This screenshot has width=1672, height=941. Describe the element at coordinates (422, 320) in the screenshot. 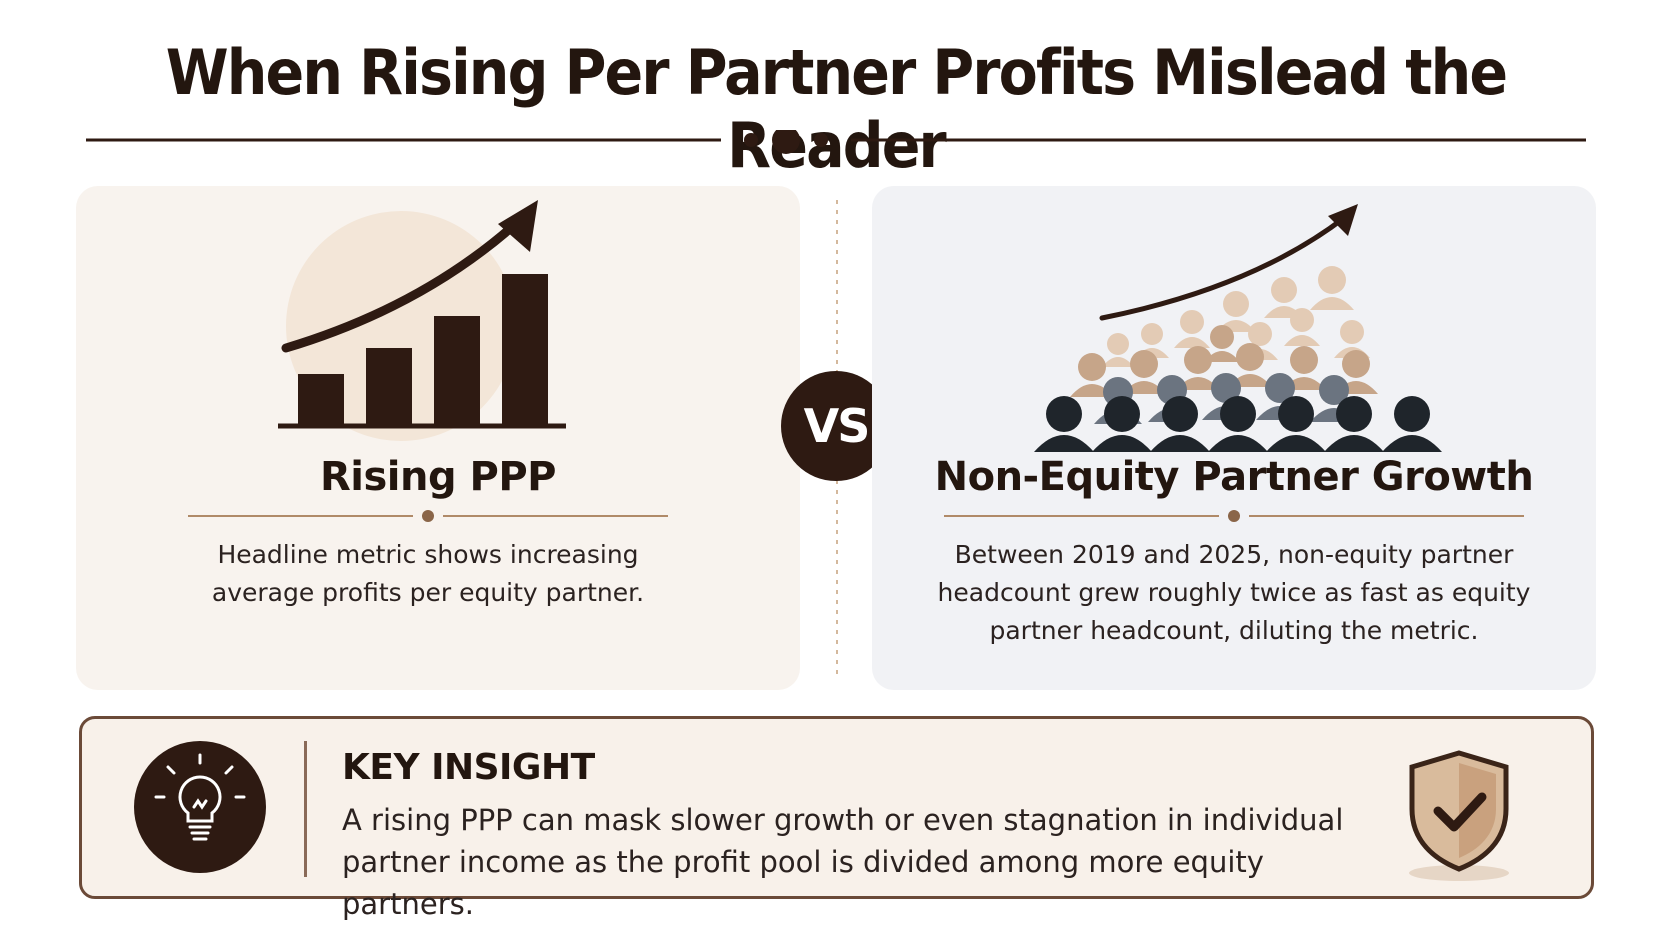

I see `rising-bar-chart-icon` at that location.